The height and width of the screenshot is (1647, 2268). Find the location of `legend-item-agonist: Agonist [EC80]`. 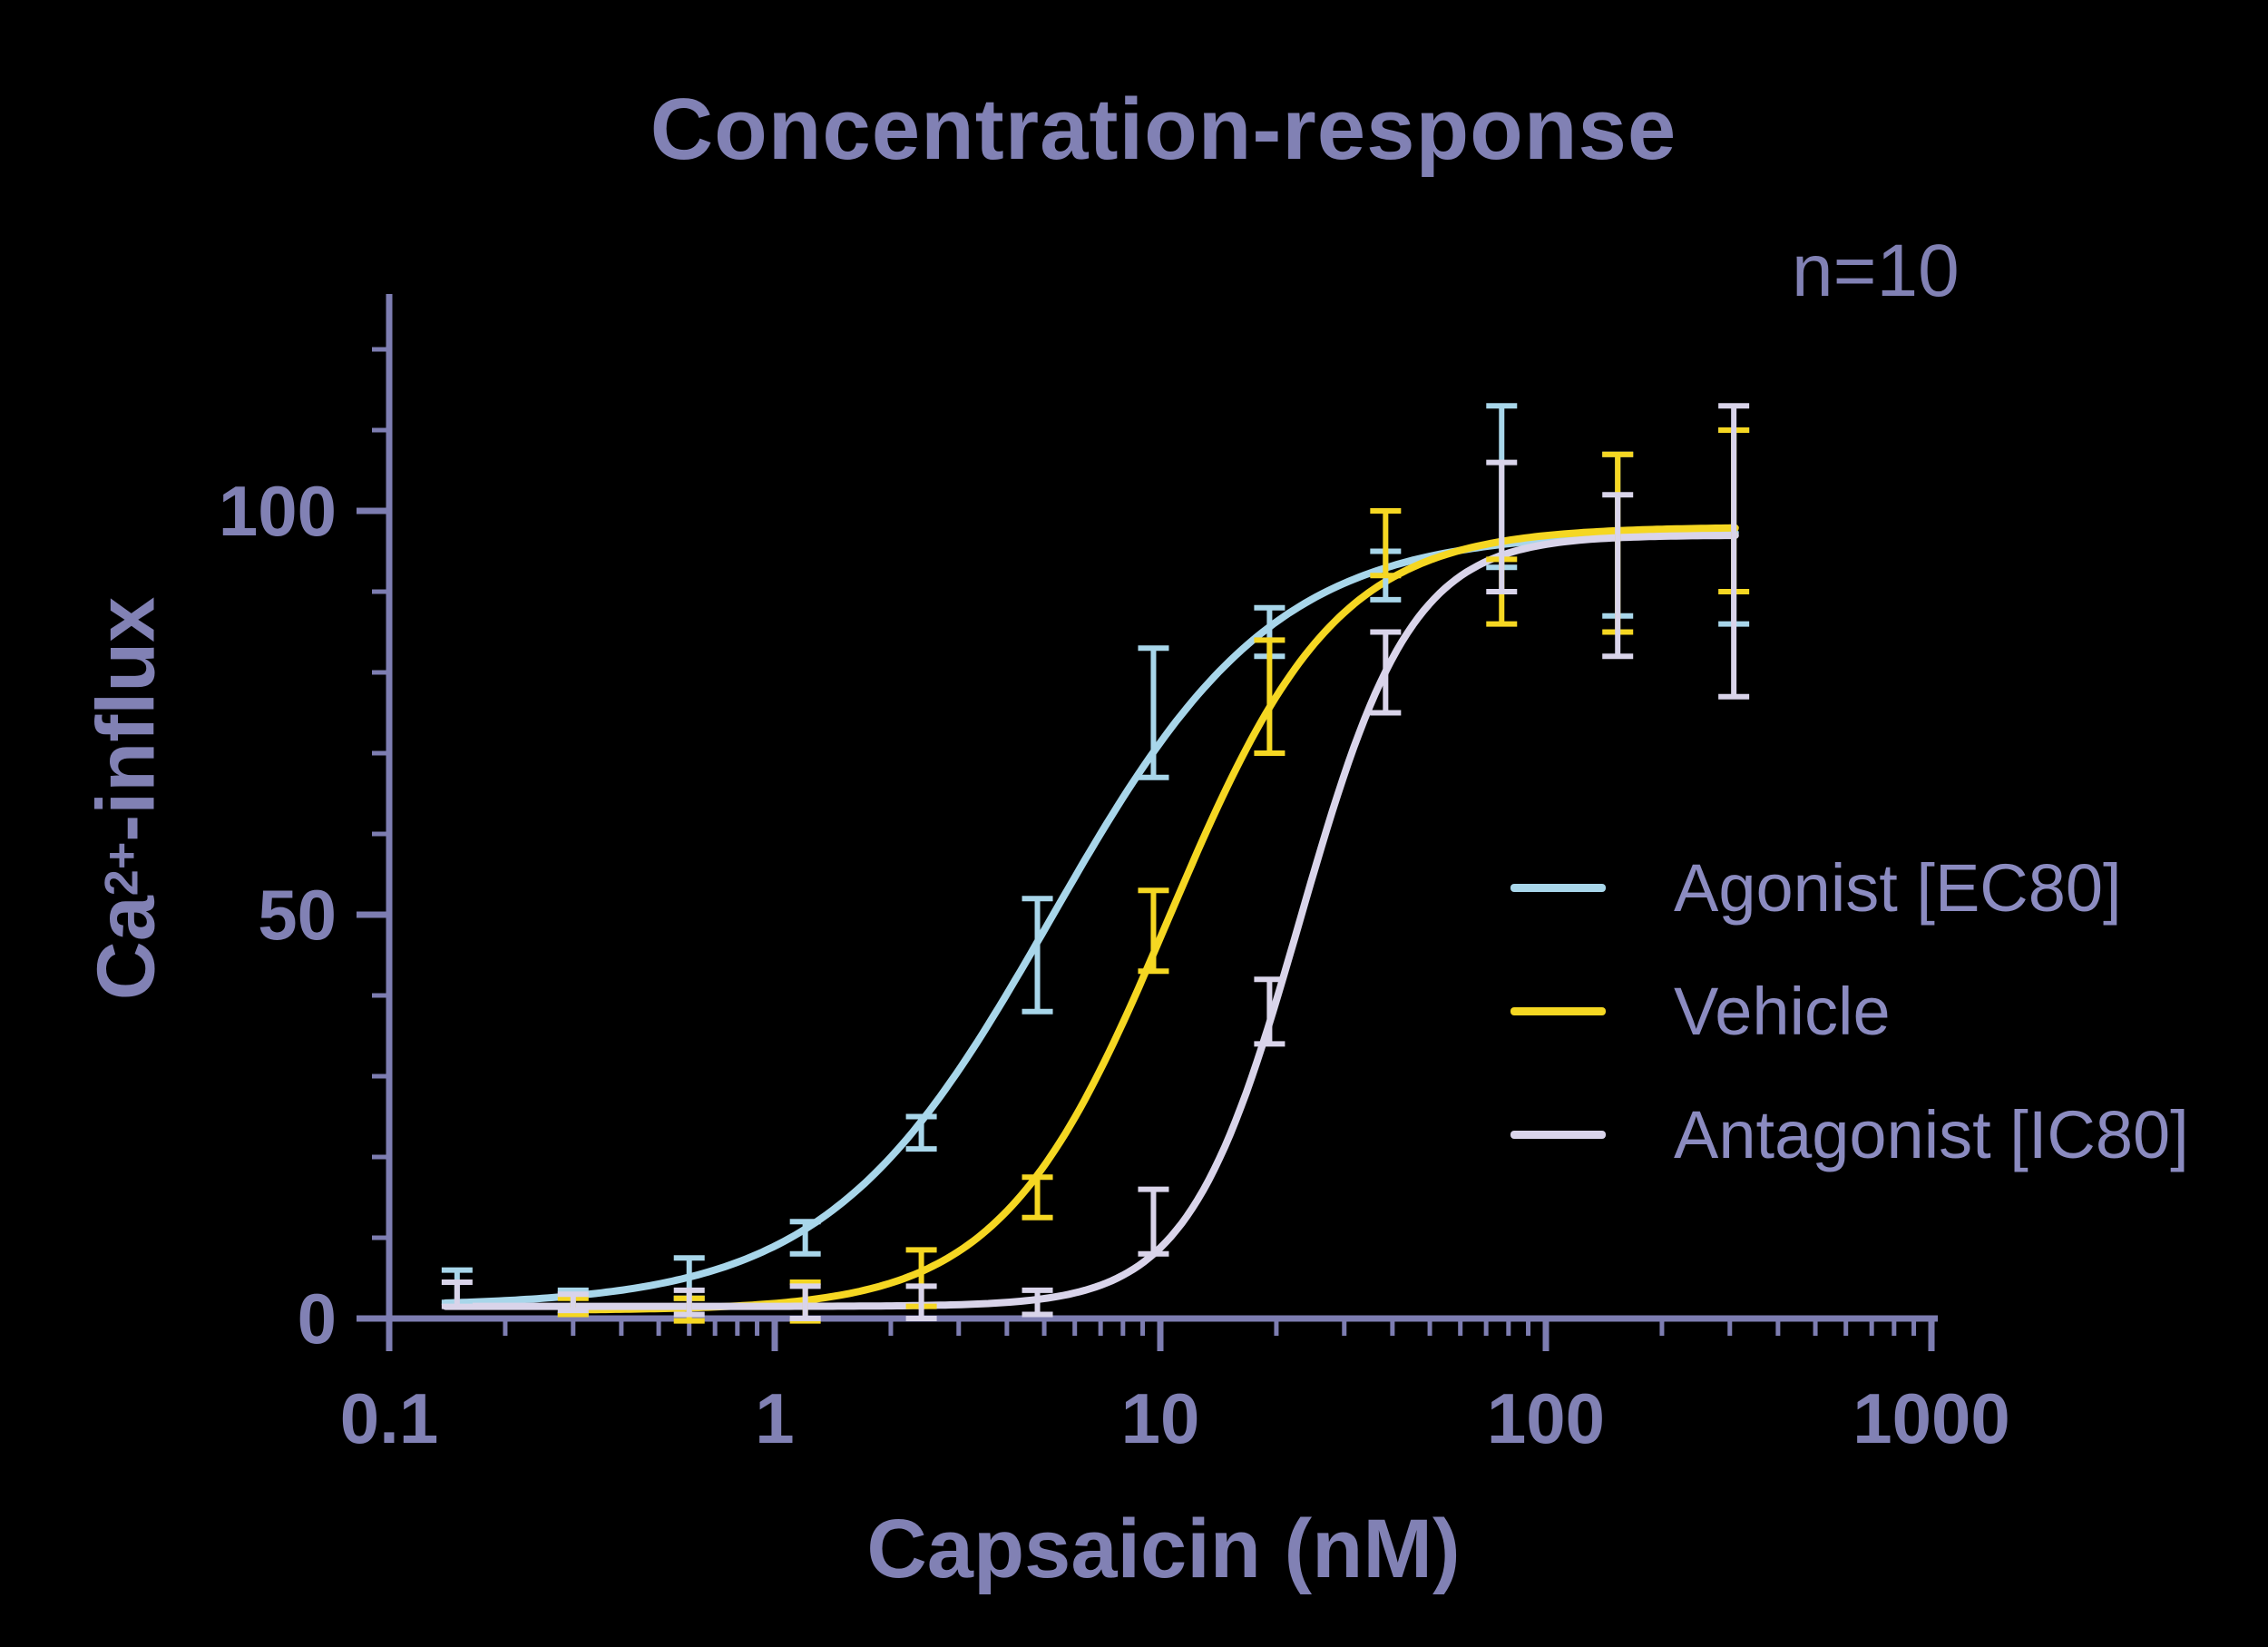

legend-item-agonist: Agonist [EC80] is located at coordinates (1850, 887).